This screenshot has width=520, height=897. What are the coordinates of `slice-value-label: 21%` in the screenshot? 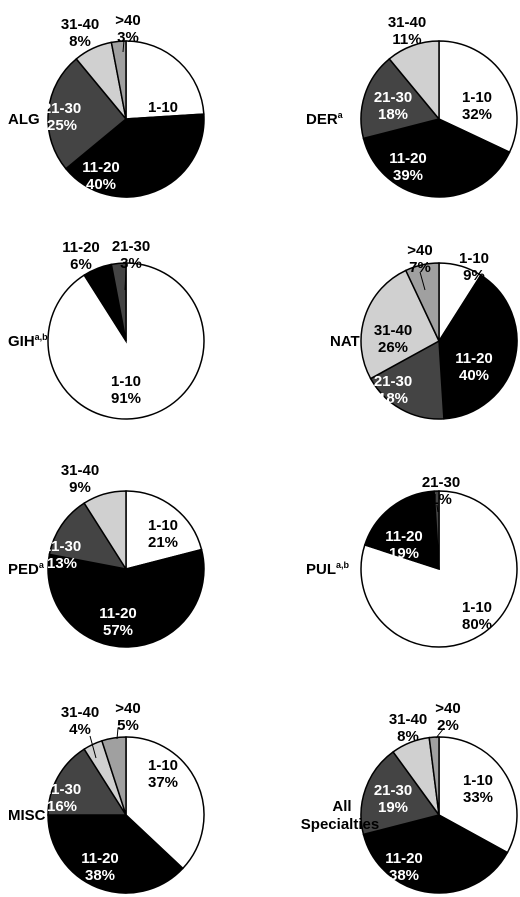 It's located at (163, 542).